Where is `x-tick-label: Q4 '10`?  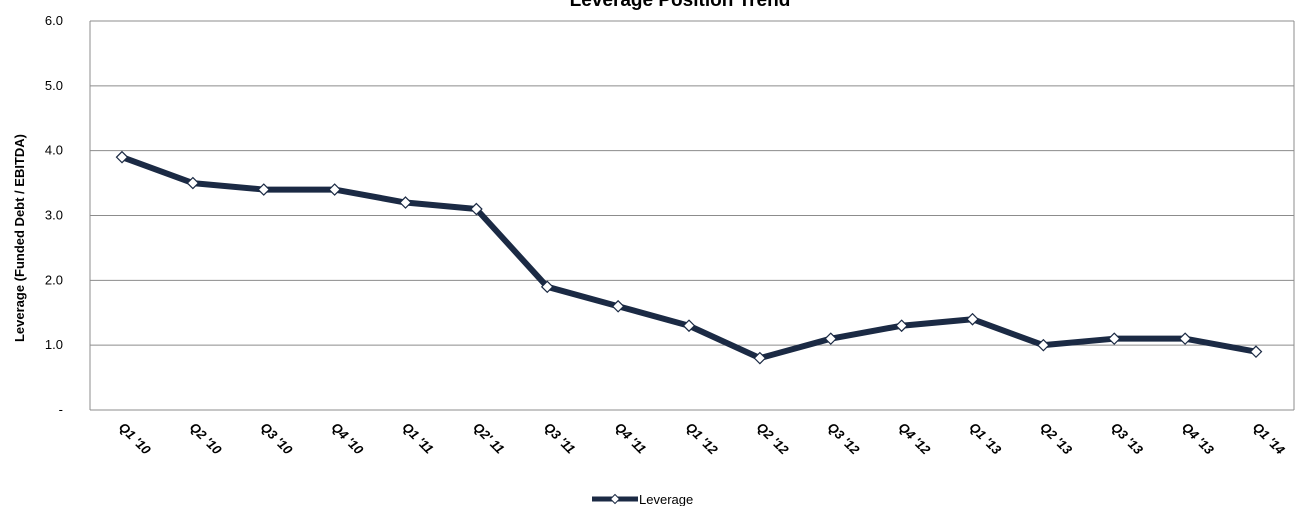
x-tick-label: Q4 '10 is located at coordinates (348, 439).